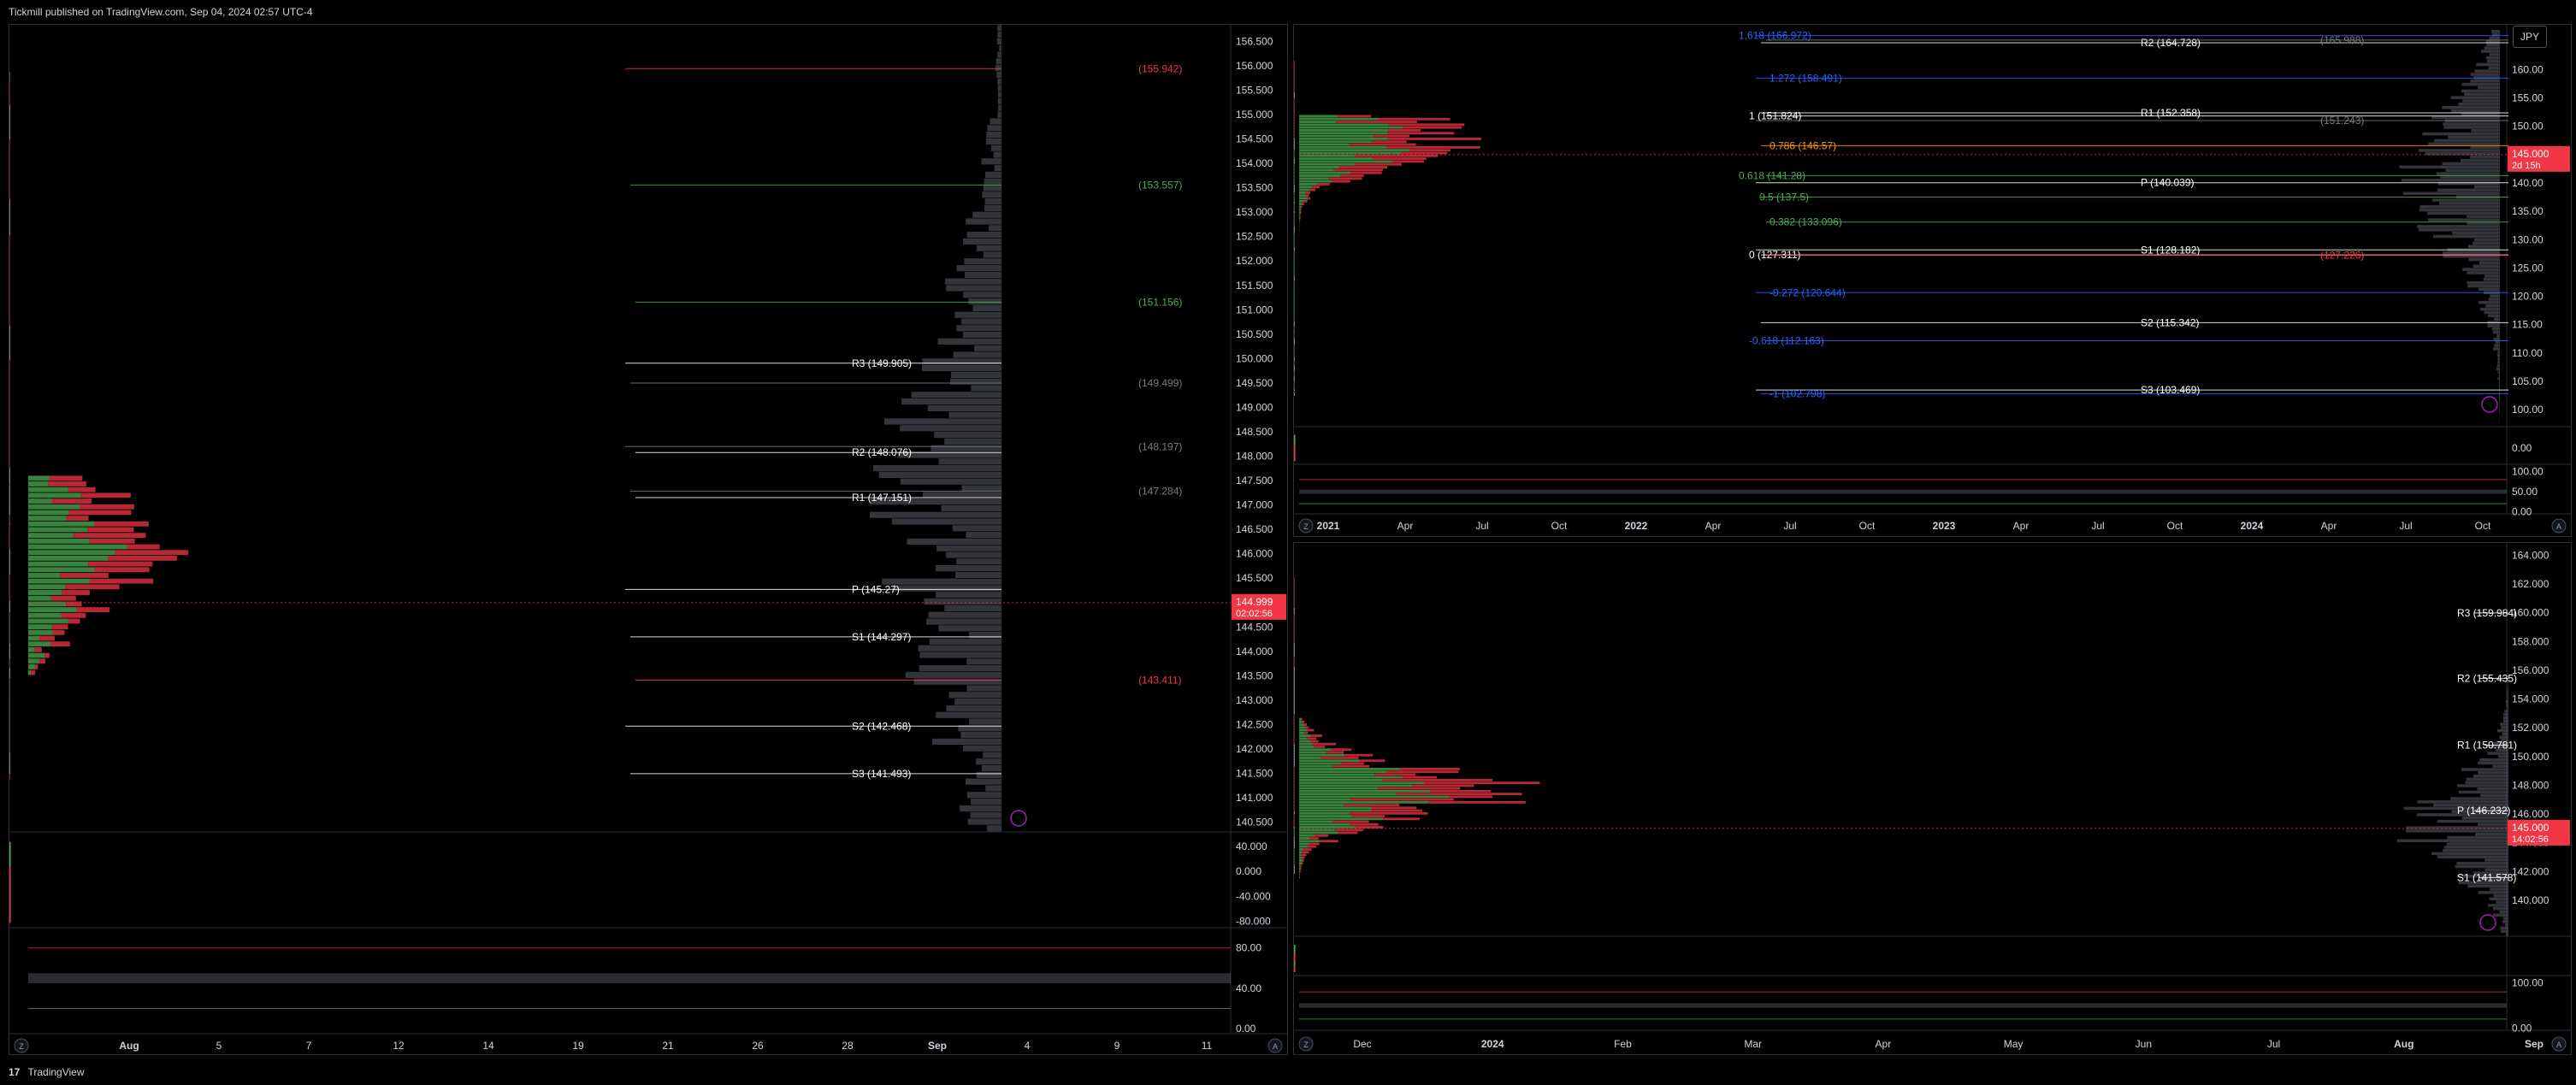 The width and height of the screenshot is (2576, 1085). Describe the element at coordinates (1803, 145) in the screenshot. I see `pivot-level-label: 0.786 (146.57)` at that location.